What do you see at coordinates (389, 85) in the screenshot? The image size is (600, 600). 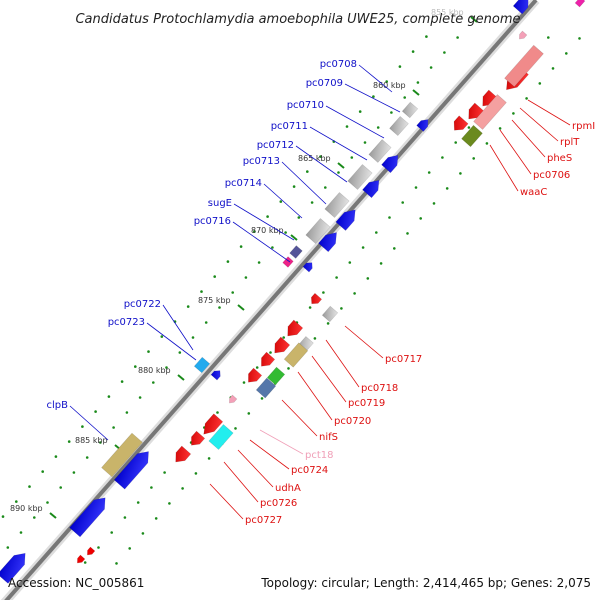 I see `kbp-tick-label: 860 kbp` at bounding box center [389, 85].